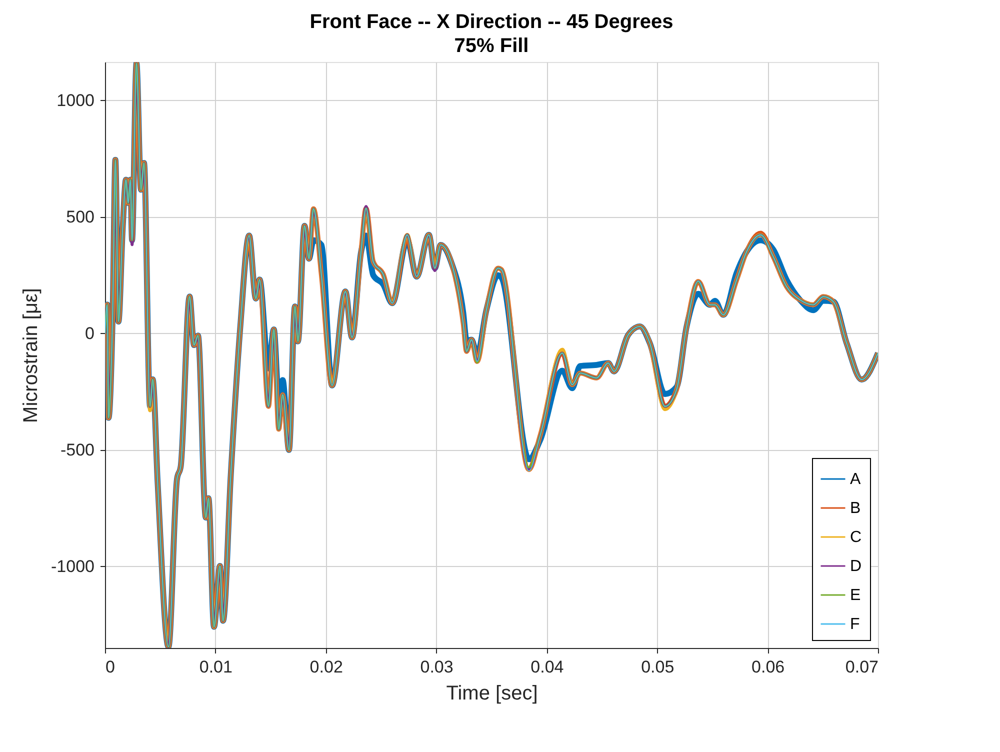 Image resolution: width=1000 pixels, height=752 pixels. Describe the element at coordinates (855, 479) in the screenshot. I see `legend-label: A` at that location.